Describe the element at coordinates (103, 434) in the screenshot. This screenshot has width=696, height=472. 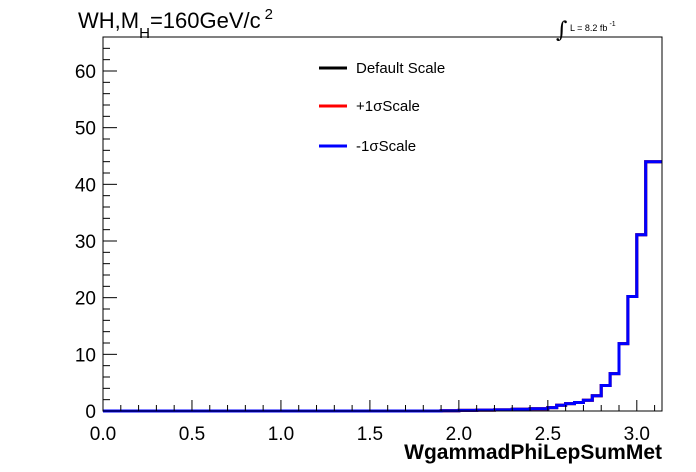
I see `x-tick-label: 0.0` at that location.